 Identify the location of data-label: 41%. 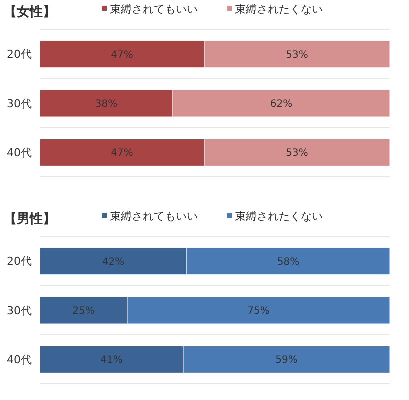
(111, 360).